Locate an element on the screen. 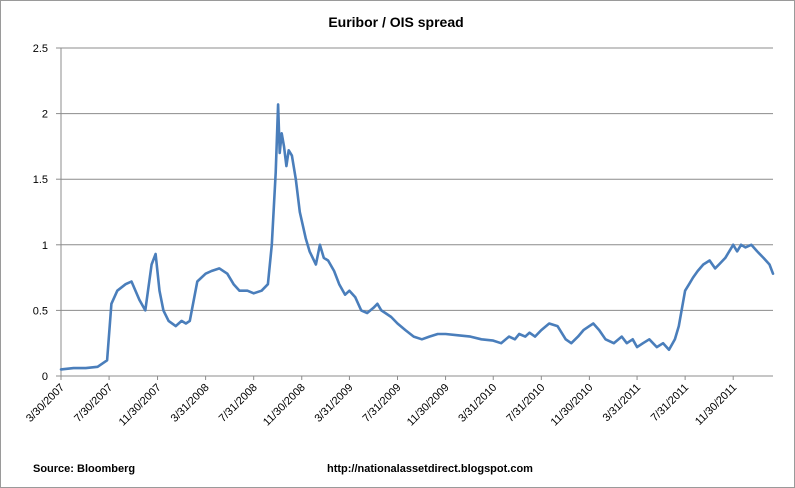 The height and width of the screenshot is (488, 795). x-tick-label: 7/31/2011 is located at coordinates (670, 403).